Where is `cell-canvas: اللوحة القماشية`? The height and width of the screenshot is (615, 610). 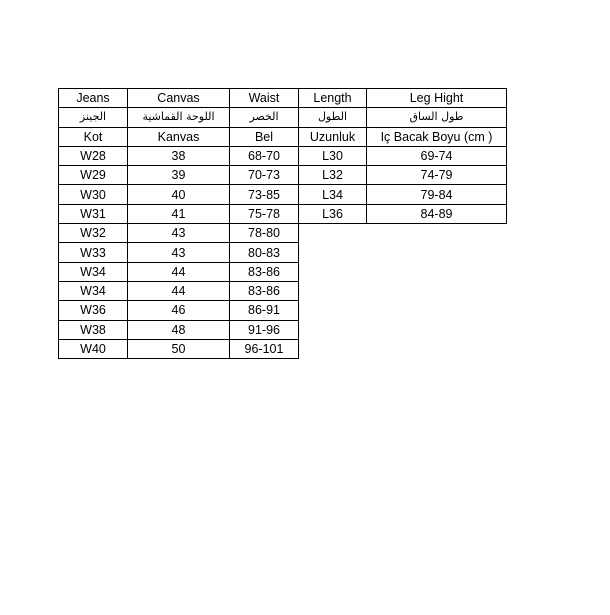 cell-canvas: اللوحة القماشية is located at coordinates (178, 117).